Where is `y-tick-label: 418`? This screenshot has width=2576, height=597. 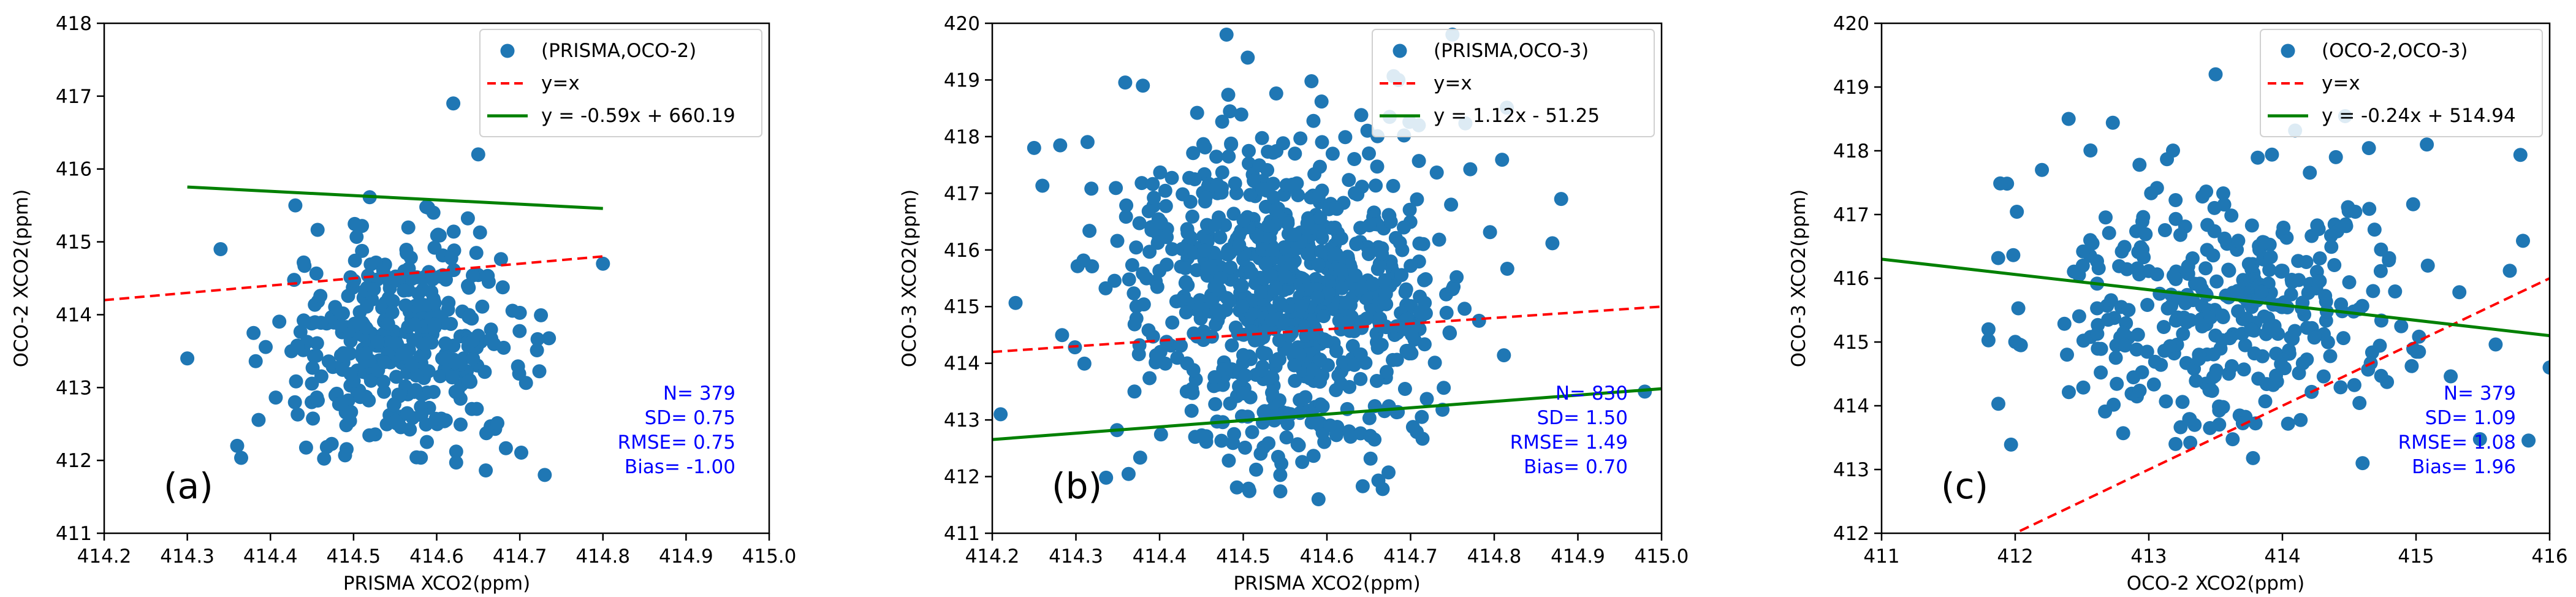 y-tick-label: 418 is located at coordinates (1851, 151).